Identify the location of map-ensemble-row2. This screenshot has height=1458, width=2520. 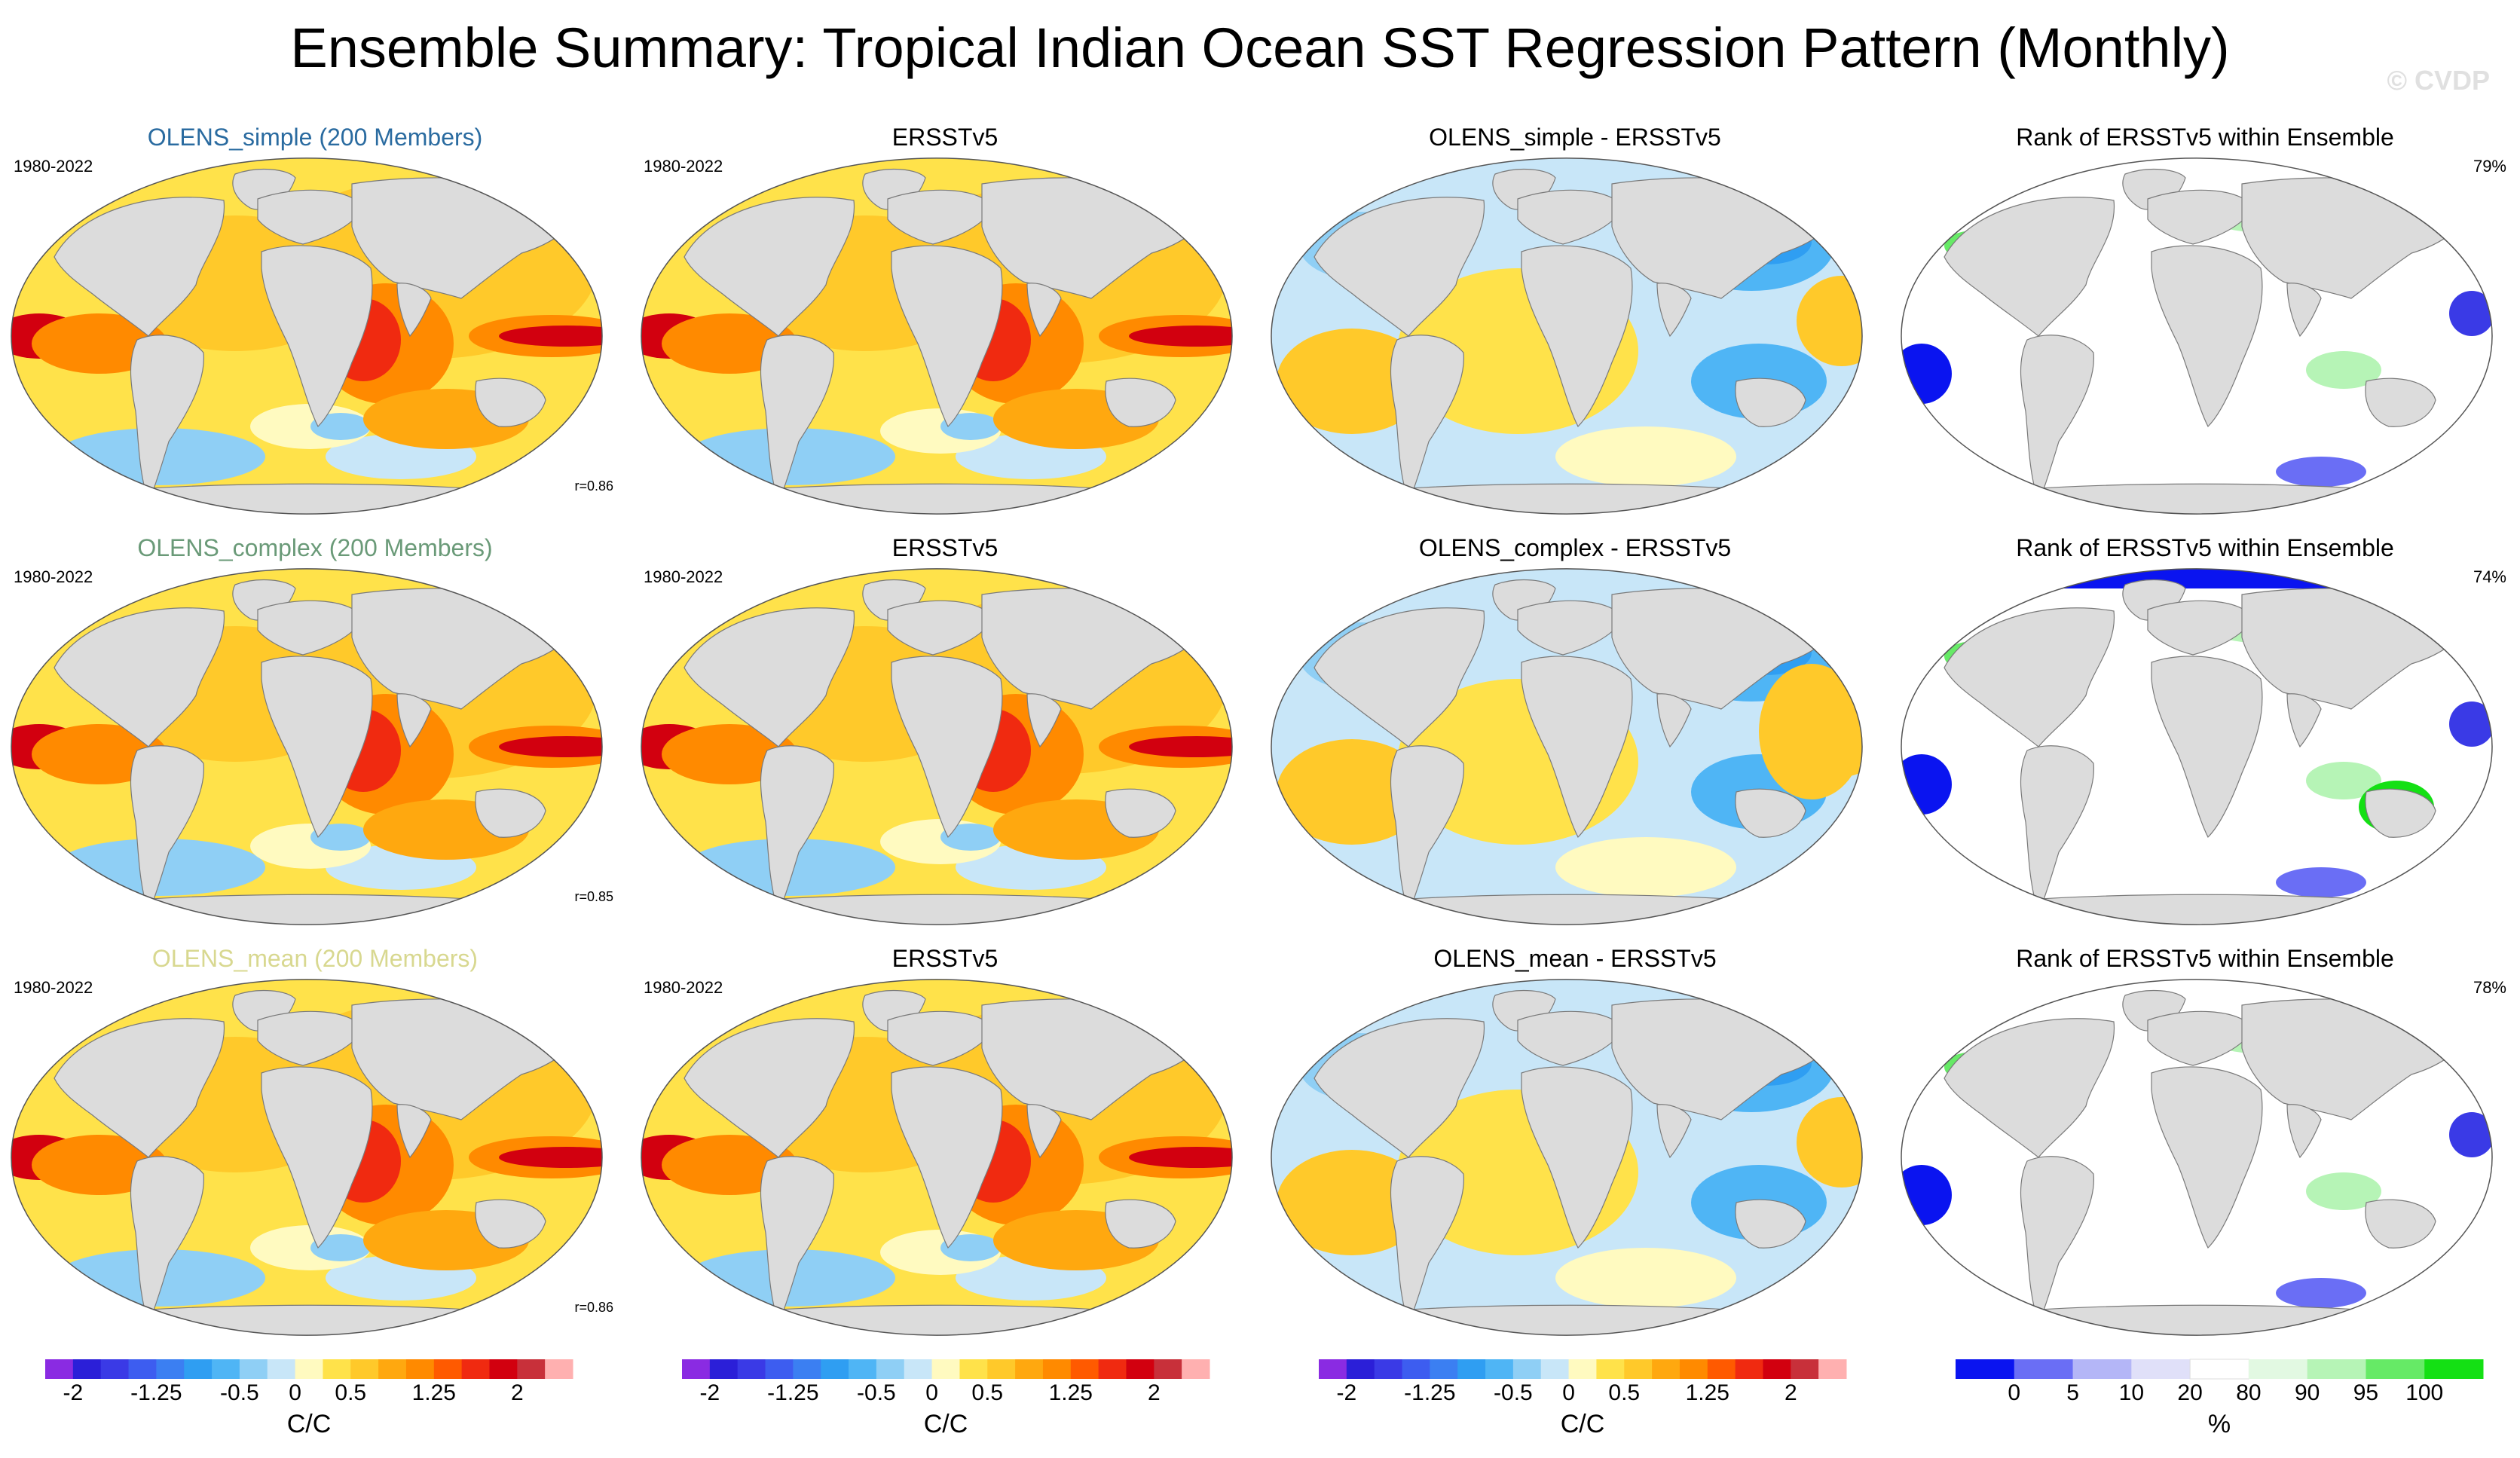
(307, 746).